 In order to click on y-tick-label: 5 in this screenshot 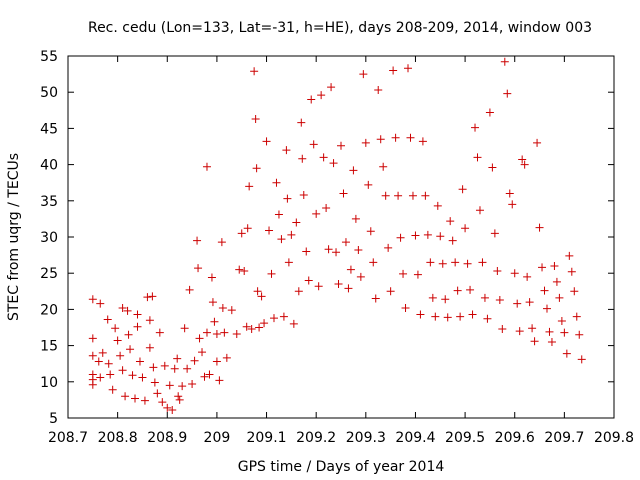, I will do `click(53, 419)`.